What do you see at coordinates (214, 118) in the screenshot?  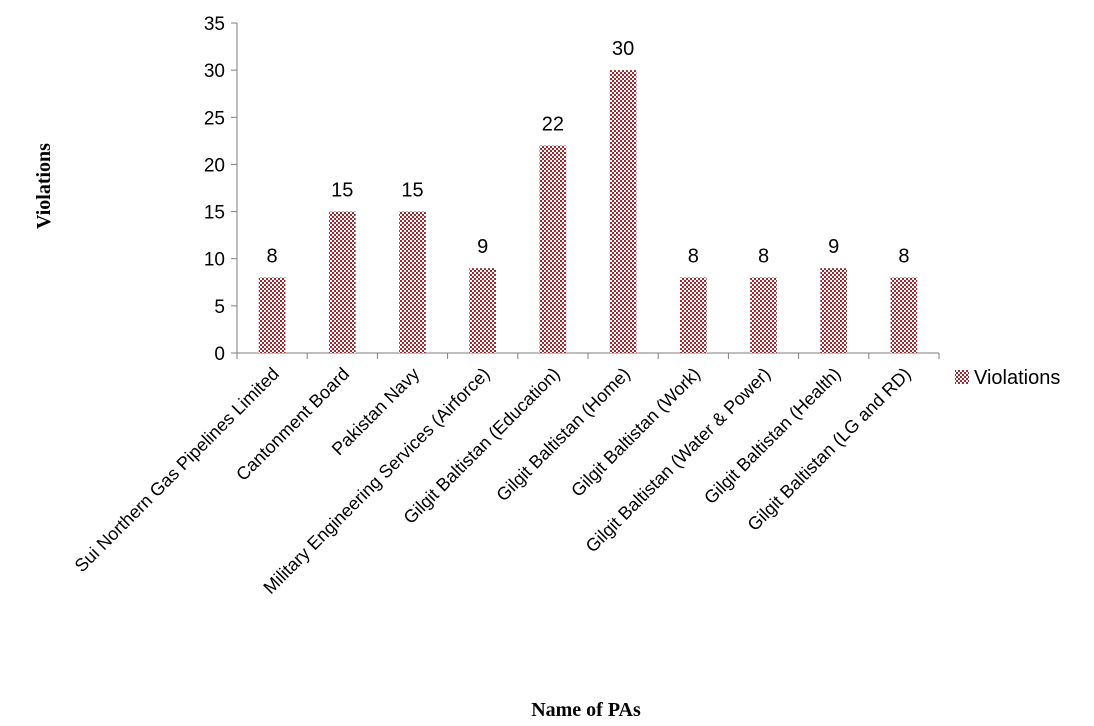 I see `y-tick-label: 25` at bounding box center [214, 118].